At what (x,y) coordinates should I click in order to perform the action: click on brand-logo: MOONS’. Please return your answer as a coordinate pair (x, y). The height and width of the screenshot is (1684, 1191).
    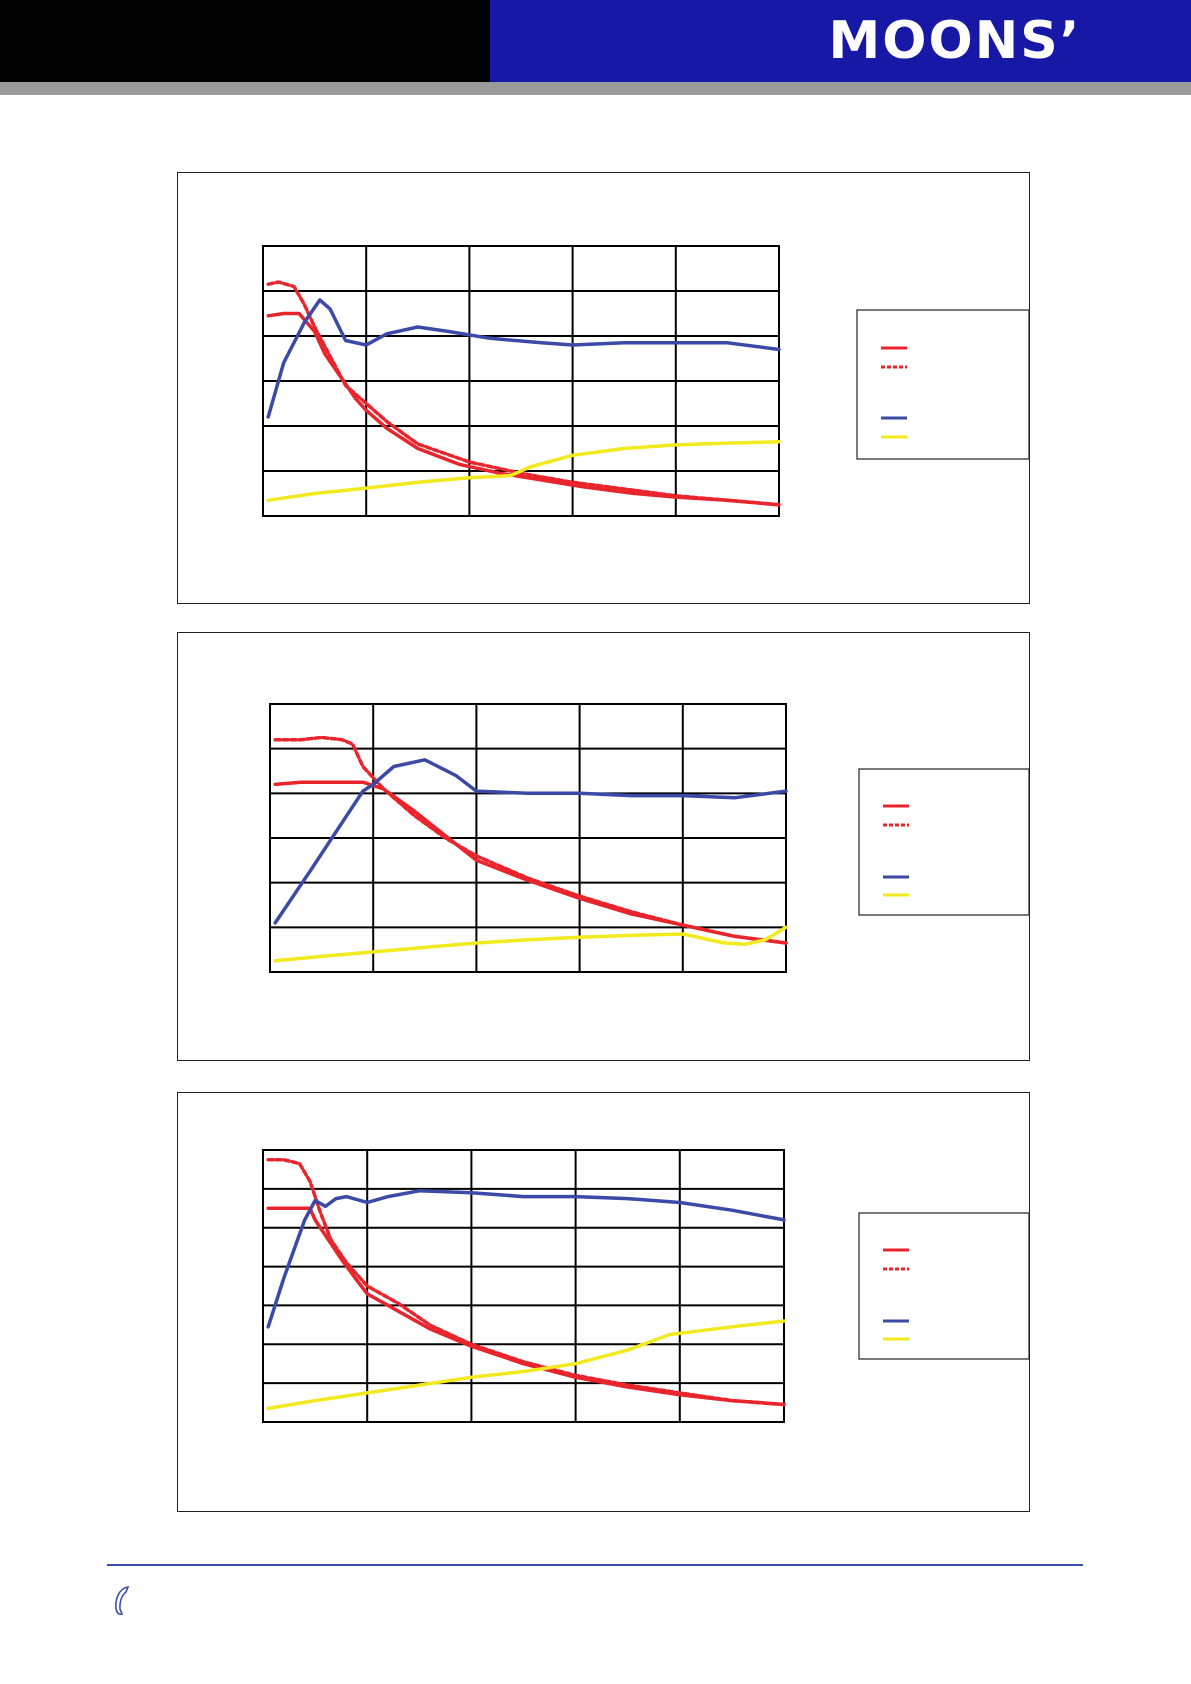
    Looking at the image, I should click on (955, 41).